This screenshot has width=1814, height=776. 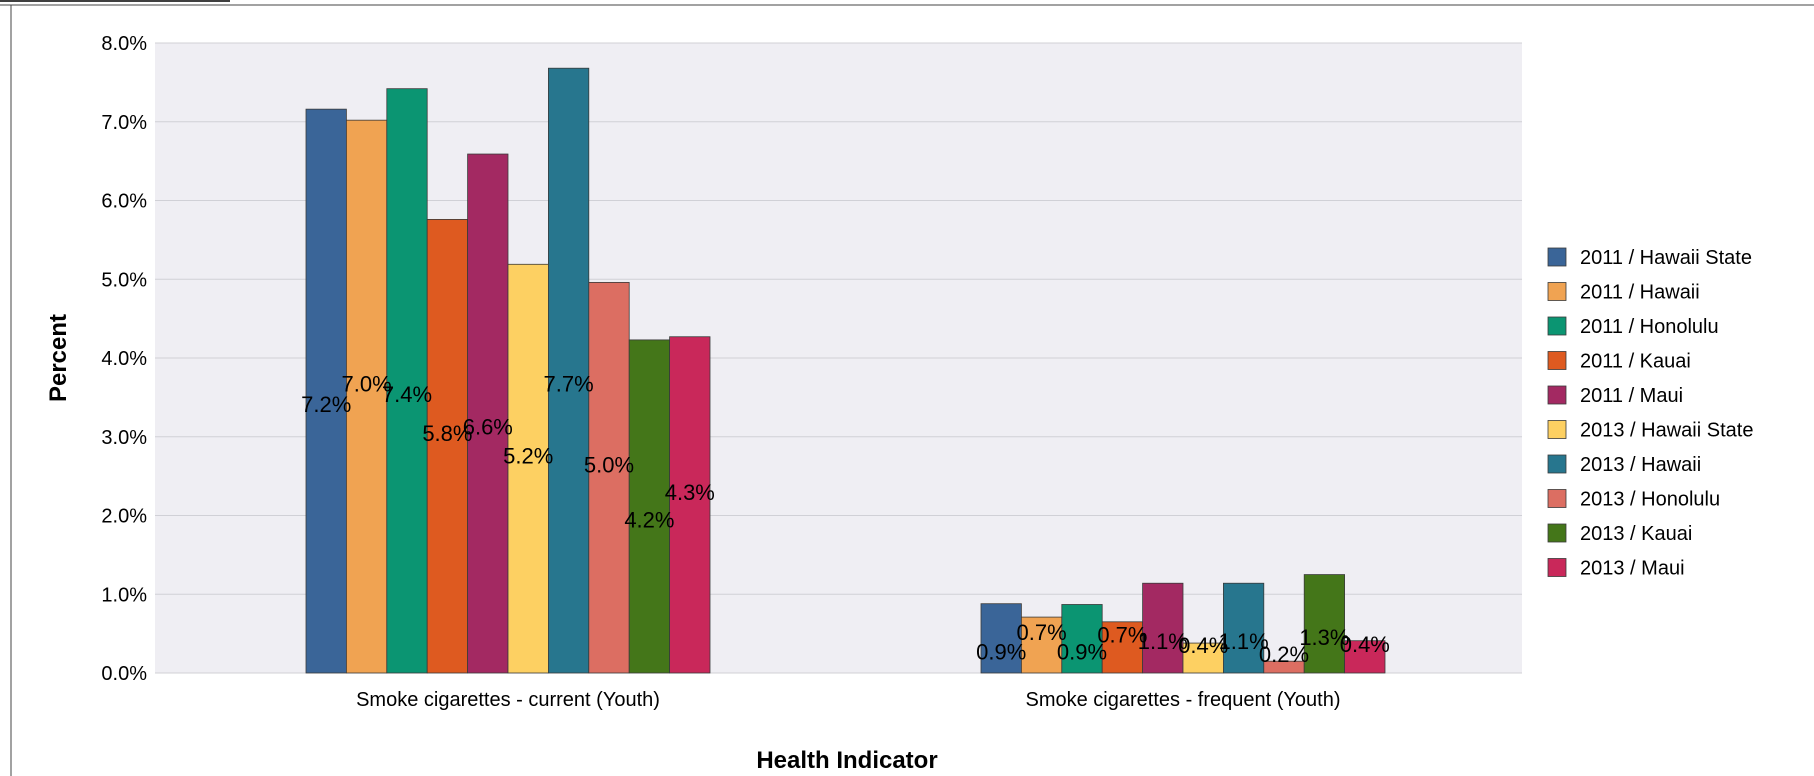 I want to click on legend-label: 2013 / Kauai, so click(x=1636, y=534).